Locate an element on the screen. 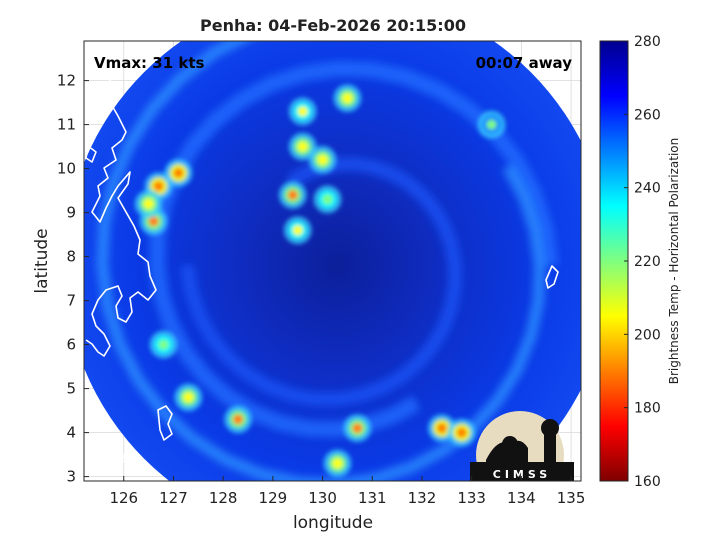 The height and width of the screenshot is (540, 720). colorbar-tick-label: 180 is located at coordinates (647, 409).